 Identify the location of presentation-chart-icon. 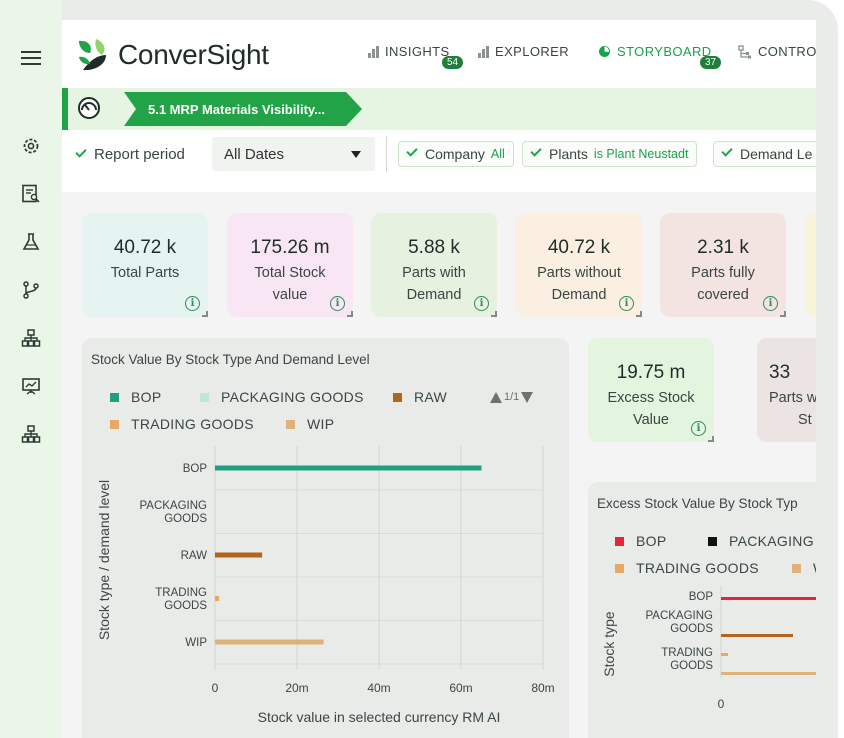
(31, 386).